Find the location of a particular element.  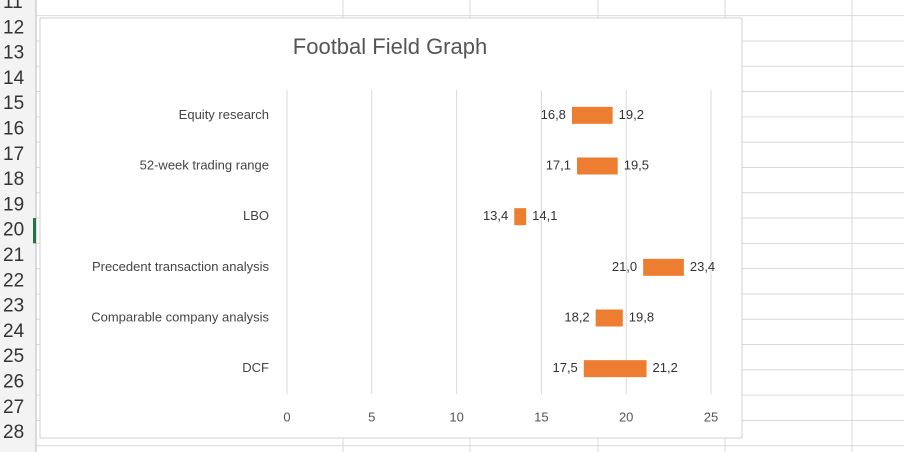

row-number: 24 is located at coordinates (14, 331).